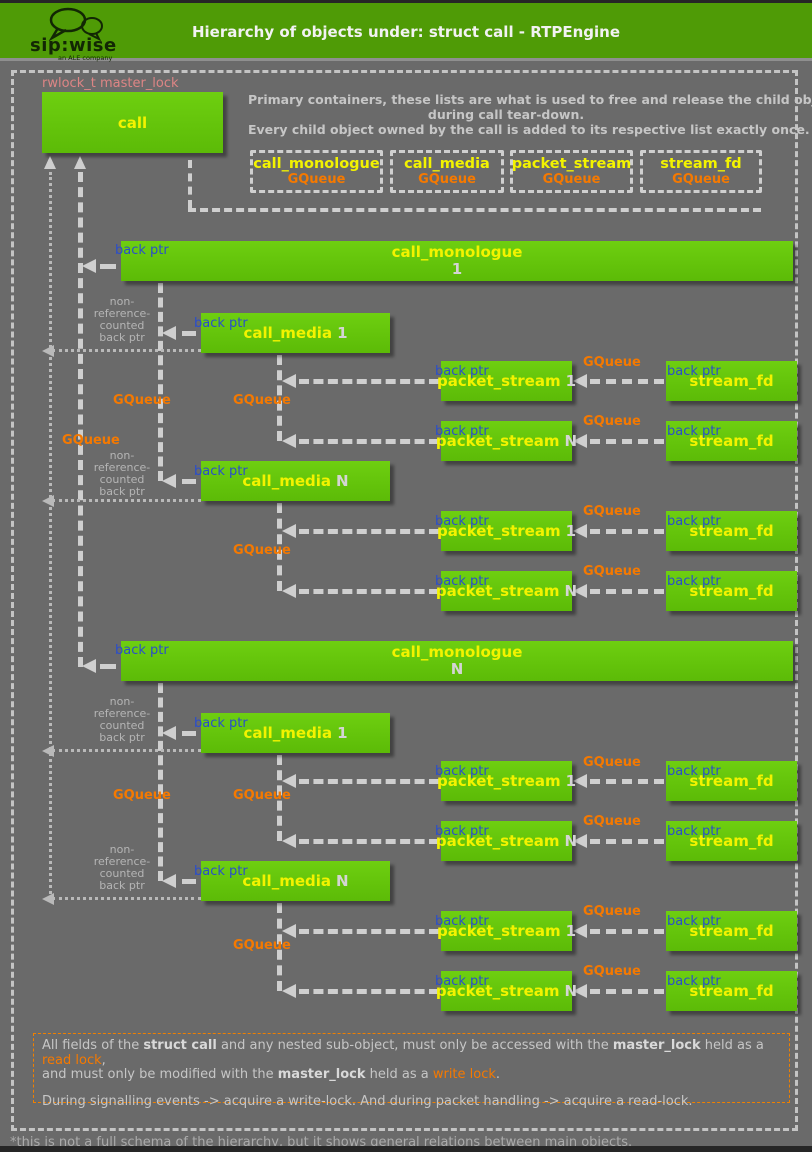 The image size is (812, 1152). I want to click on node-label: call_monologue, so click(457, 652).